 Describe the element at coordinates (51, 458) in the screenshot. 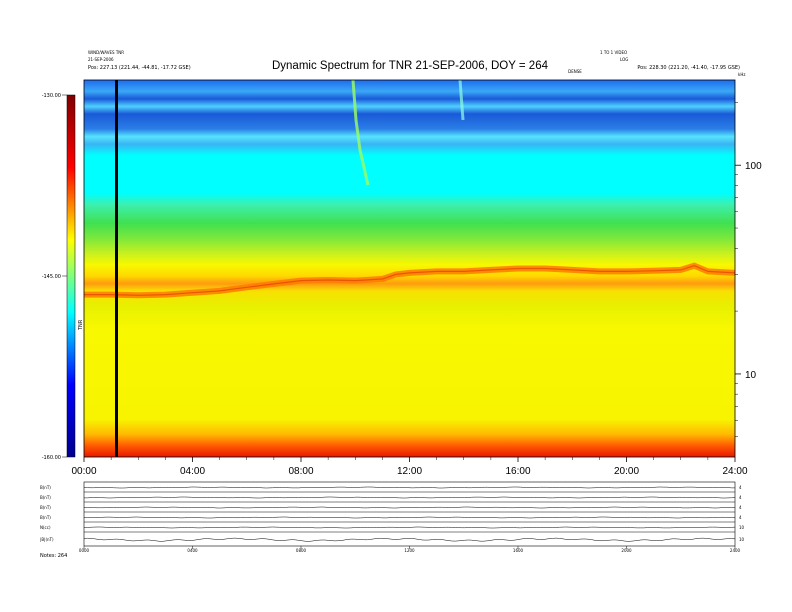

I see `colorbar-tick-label: -160.00` at that location.